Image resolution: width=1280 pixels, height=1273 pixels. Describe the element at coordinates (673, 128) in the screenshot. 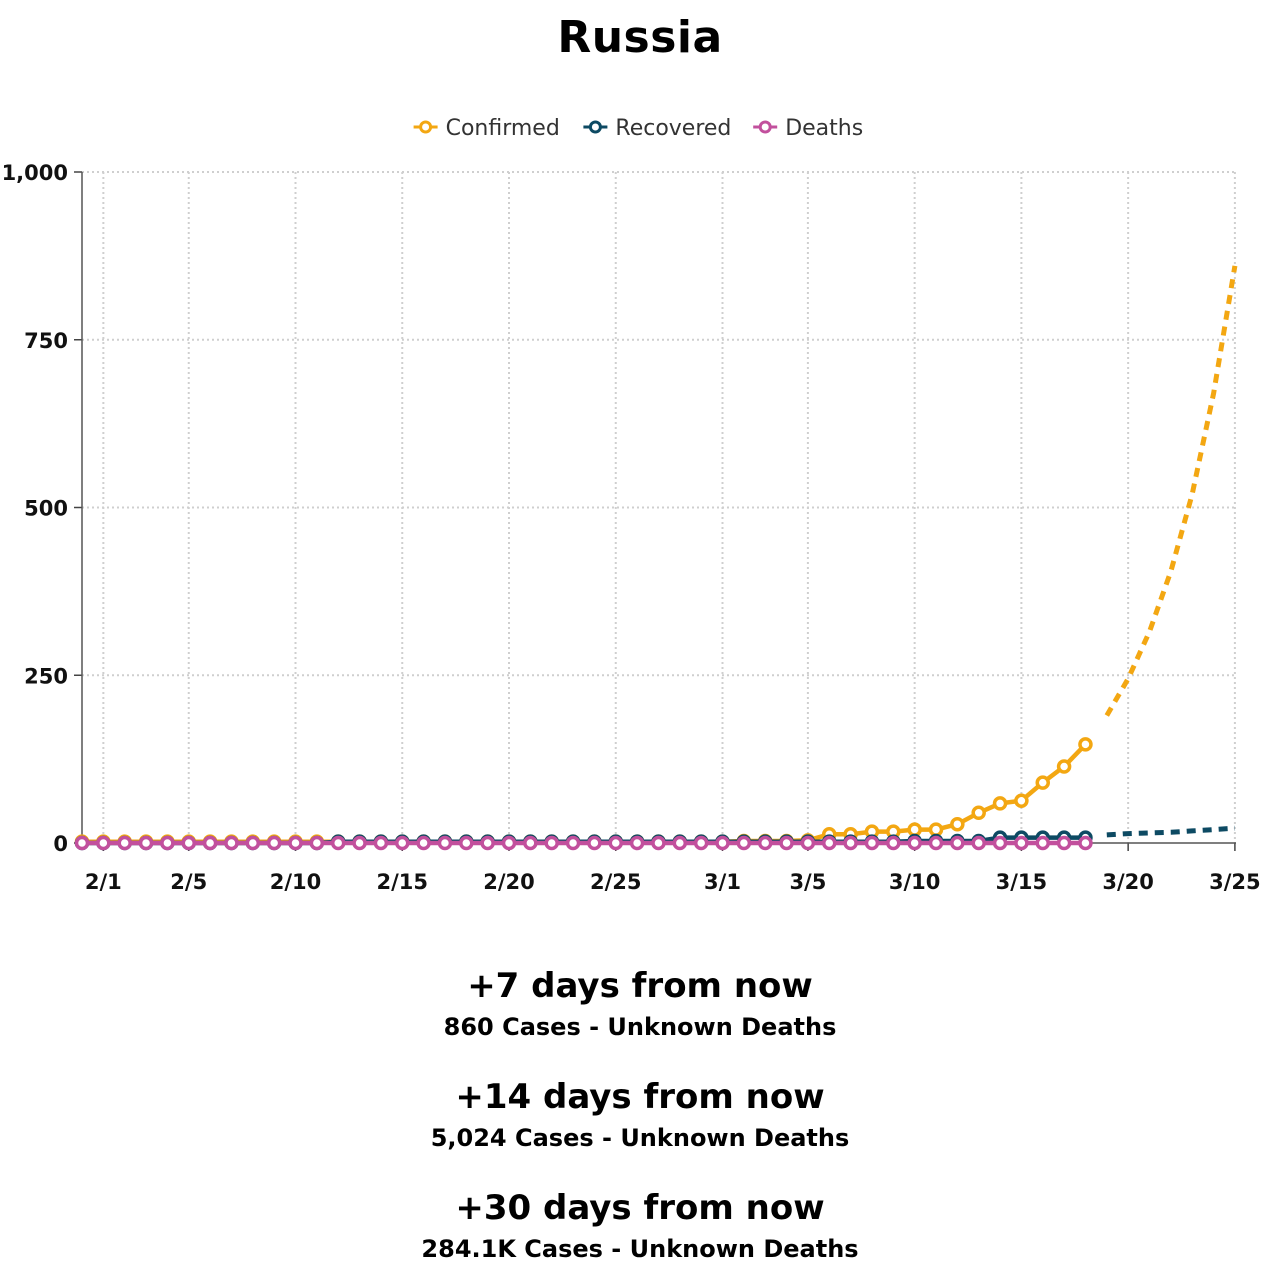

I see `legend-label: Recovered` at that location.